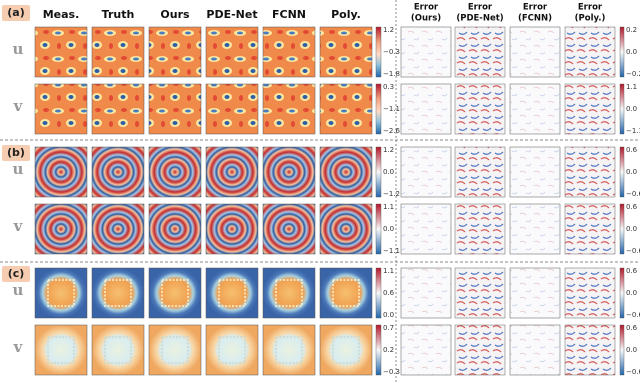  I want to click on colorbar-tick-label: −2.6, so click(392, 131).